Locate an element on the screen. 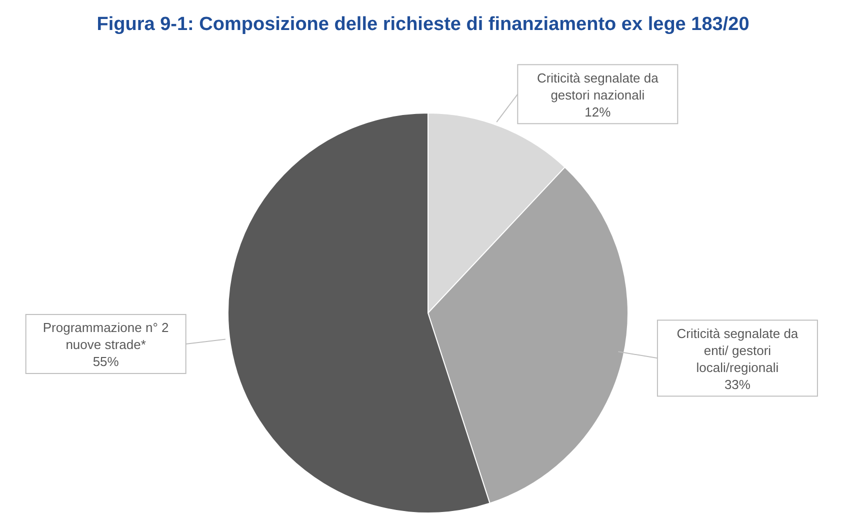  slice-label: Criticità segnalate da gestori nazionali is located at coordinates (598, 86).